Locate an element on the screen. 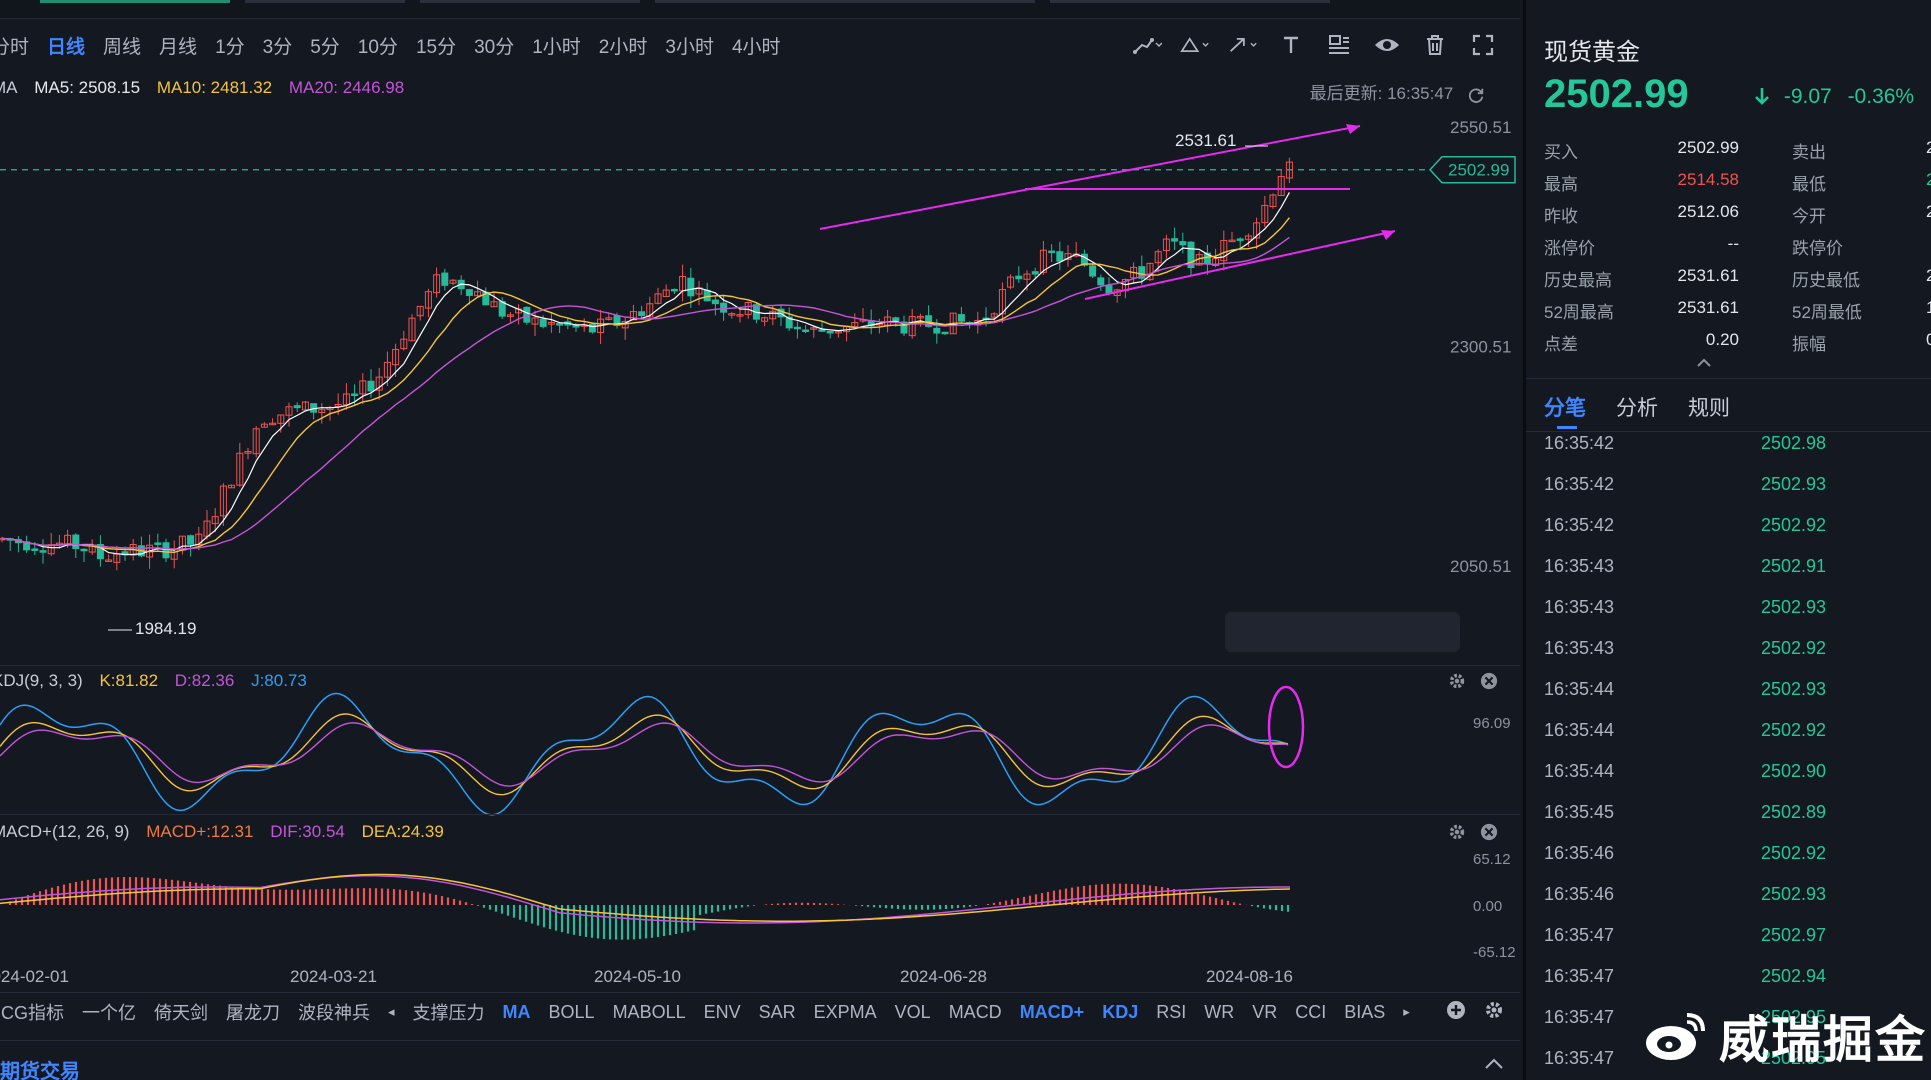 Image resolution: width=1931 pixels, height=1080 pixels. top-tab-strip is located at coordinates (760, 9).